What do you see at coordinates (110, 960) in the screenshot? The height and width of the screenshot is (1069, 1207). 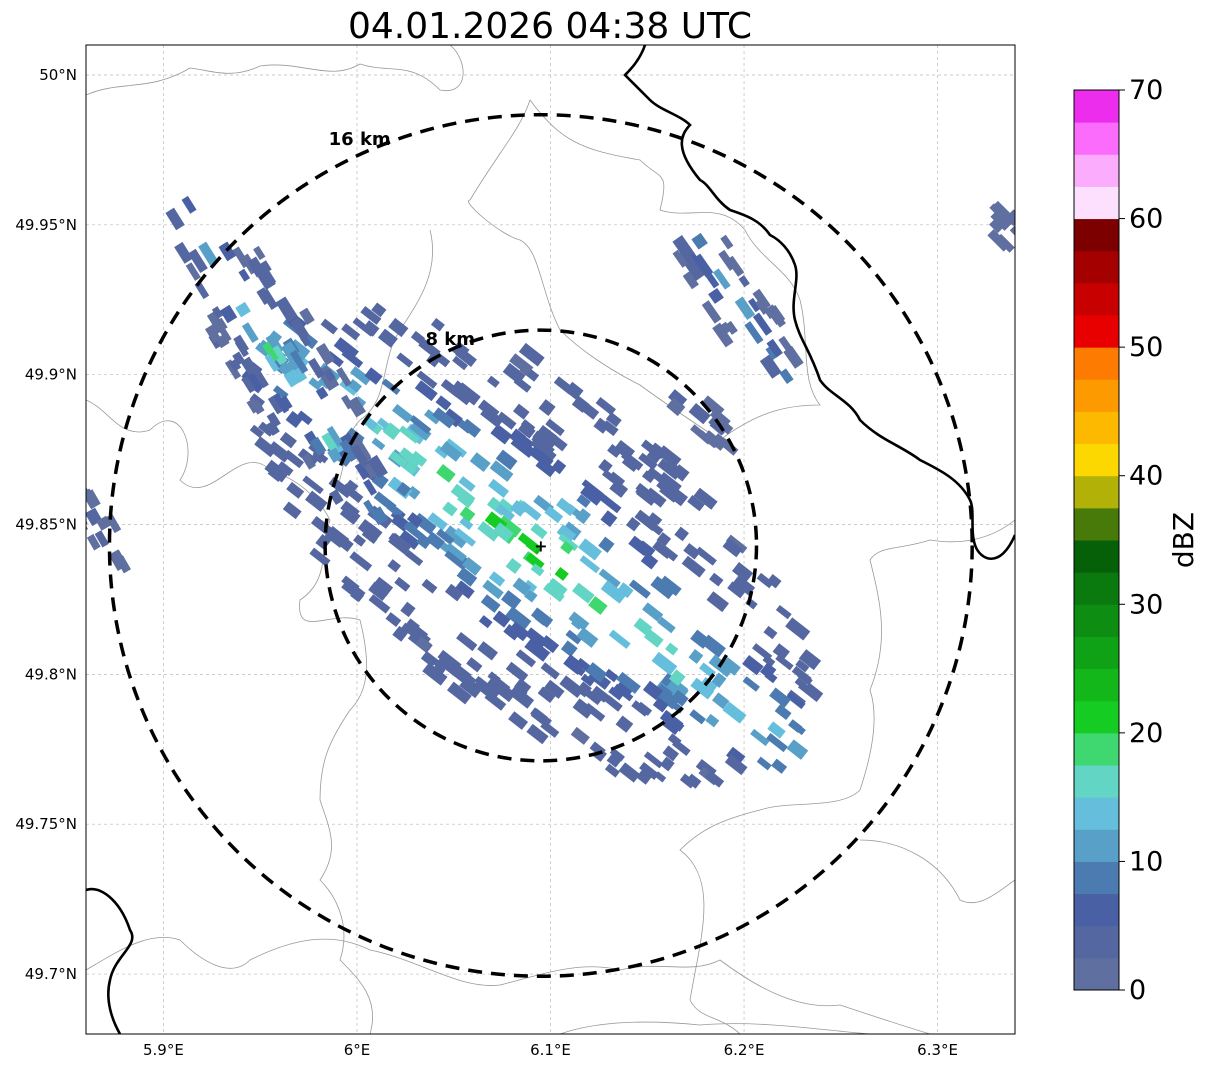 I see `border-southwest` at bounding box center [110, 960].